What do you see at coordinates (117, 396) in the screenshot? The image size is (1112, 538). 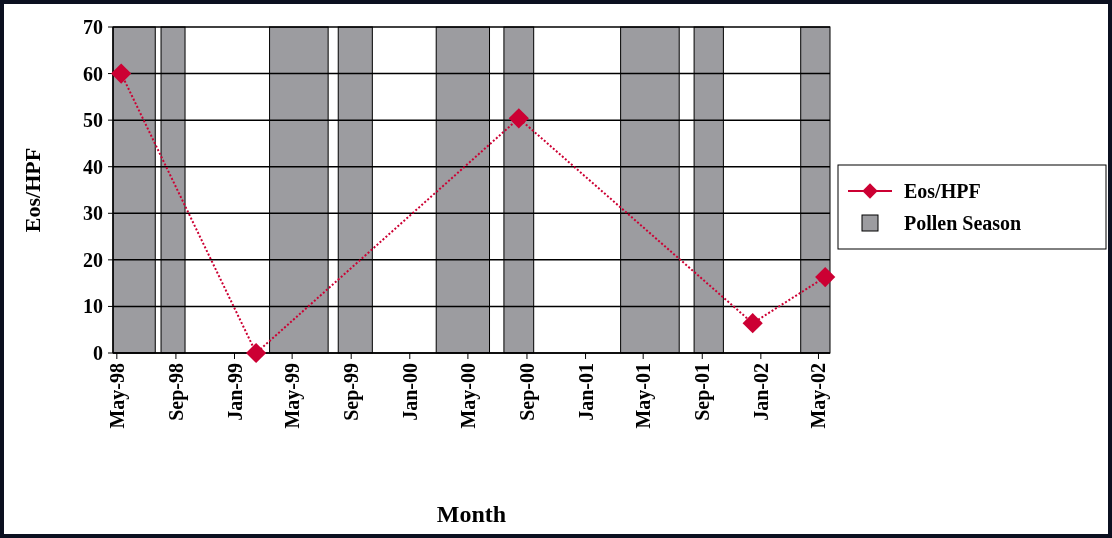 I see `x-tick-label: May-98` at bounding box center [117, 396].